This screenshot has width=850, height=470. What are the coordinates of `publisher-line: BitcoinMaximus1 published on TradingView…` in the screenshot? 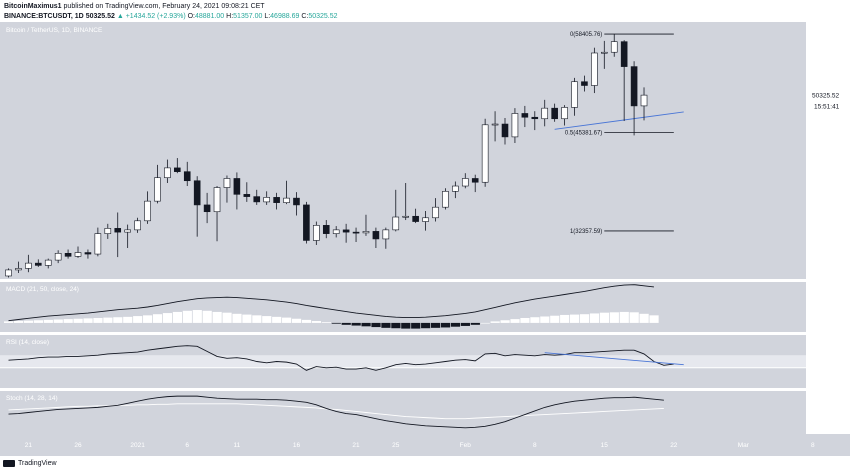 It's located at (134, 6).